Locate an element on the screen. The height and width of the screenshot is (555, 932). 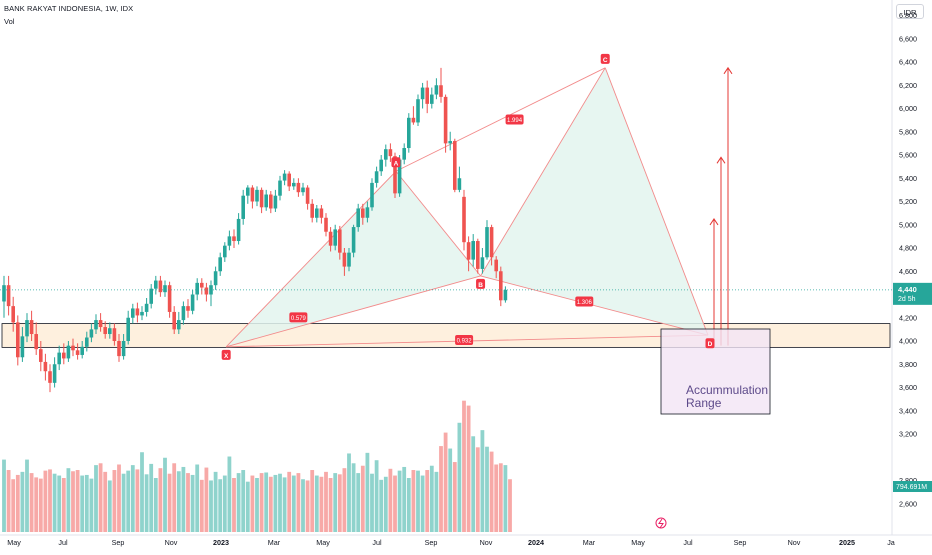
point-label-d: D is located at coordinates (710, 344).